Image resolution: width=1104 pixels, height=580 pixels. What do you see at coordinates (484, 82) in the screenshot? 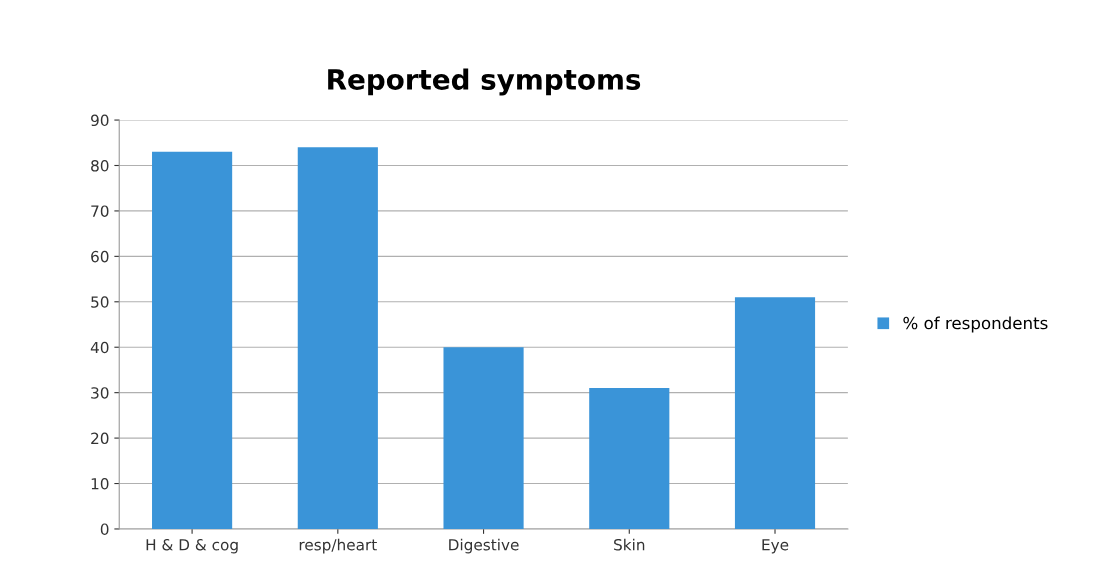
I see `chart-title: Reported symptoms` at bounding box center [484, 82].